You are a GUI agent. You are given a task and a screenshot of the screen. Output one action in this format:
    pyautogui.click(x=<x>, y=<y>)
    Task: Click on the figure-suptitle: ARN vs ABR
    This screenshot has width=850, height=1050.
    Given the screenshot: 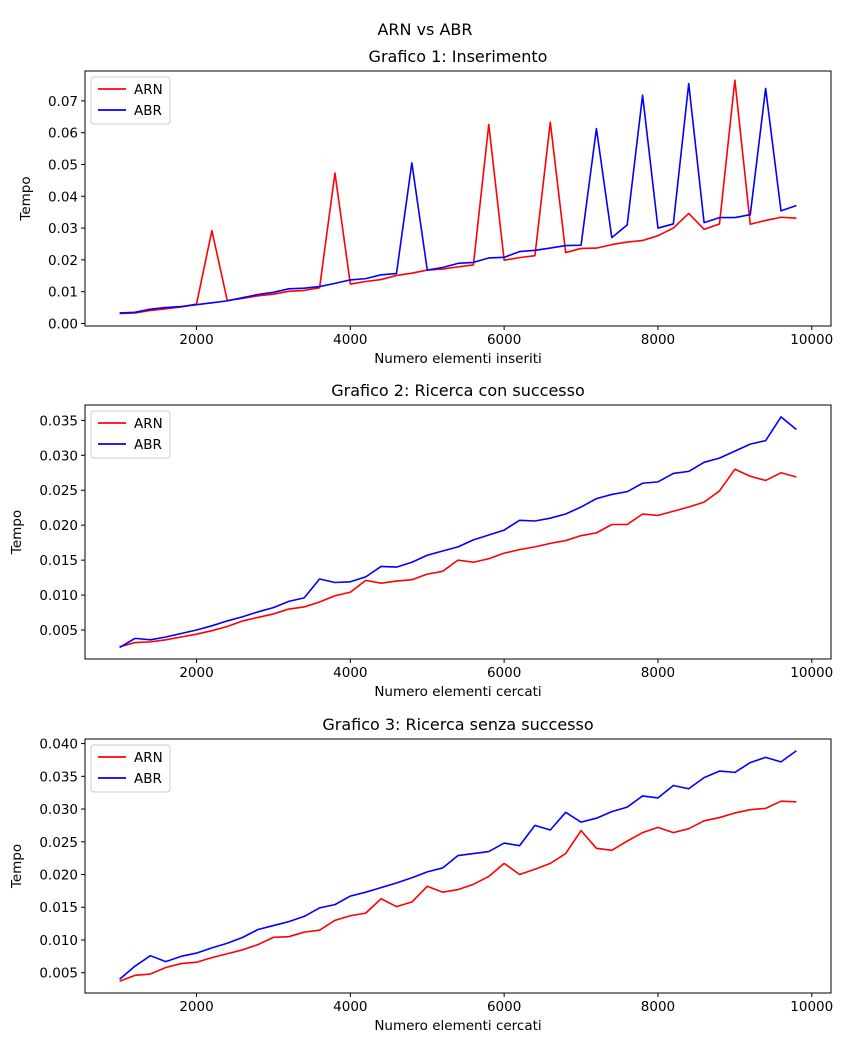 What is the action you would take?
    pyautogui.click(x=424, y=29)
    